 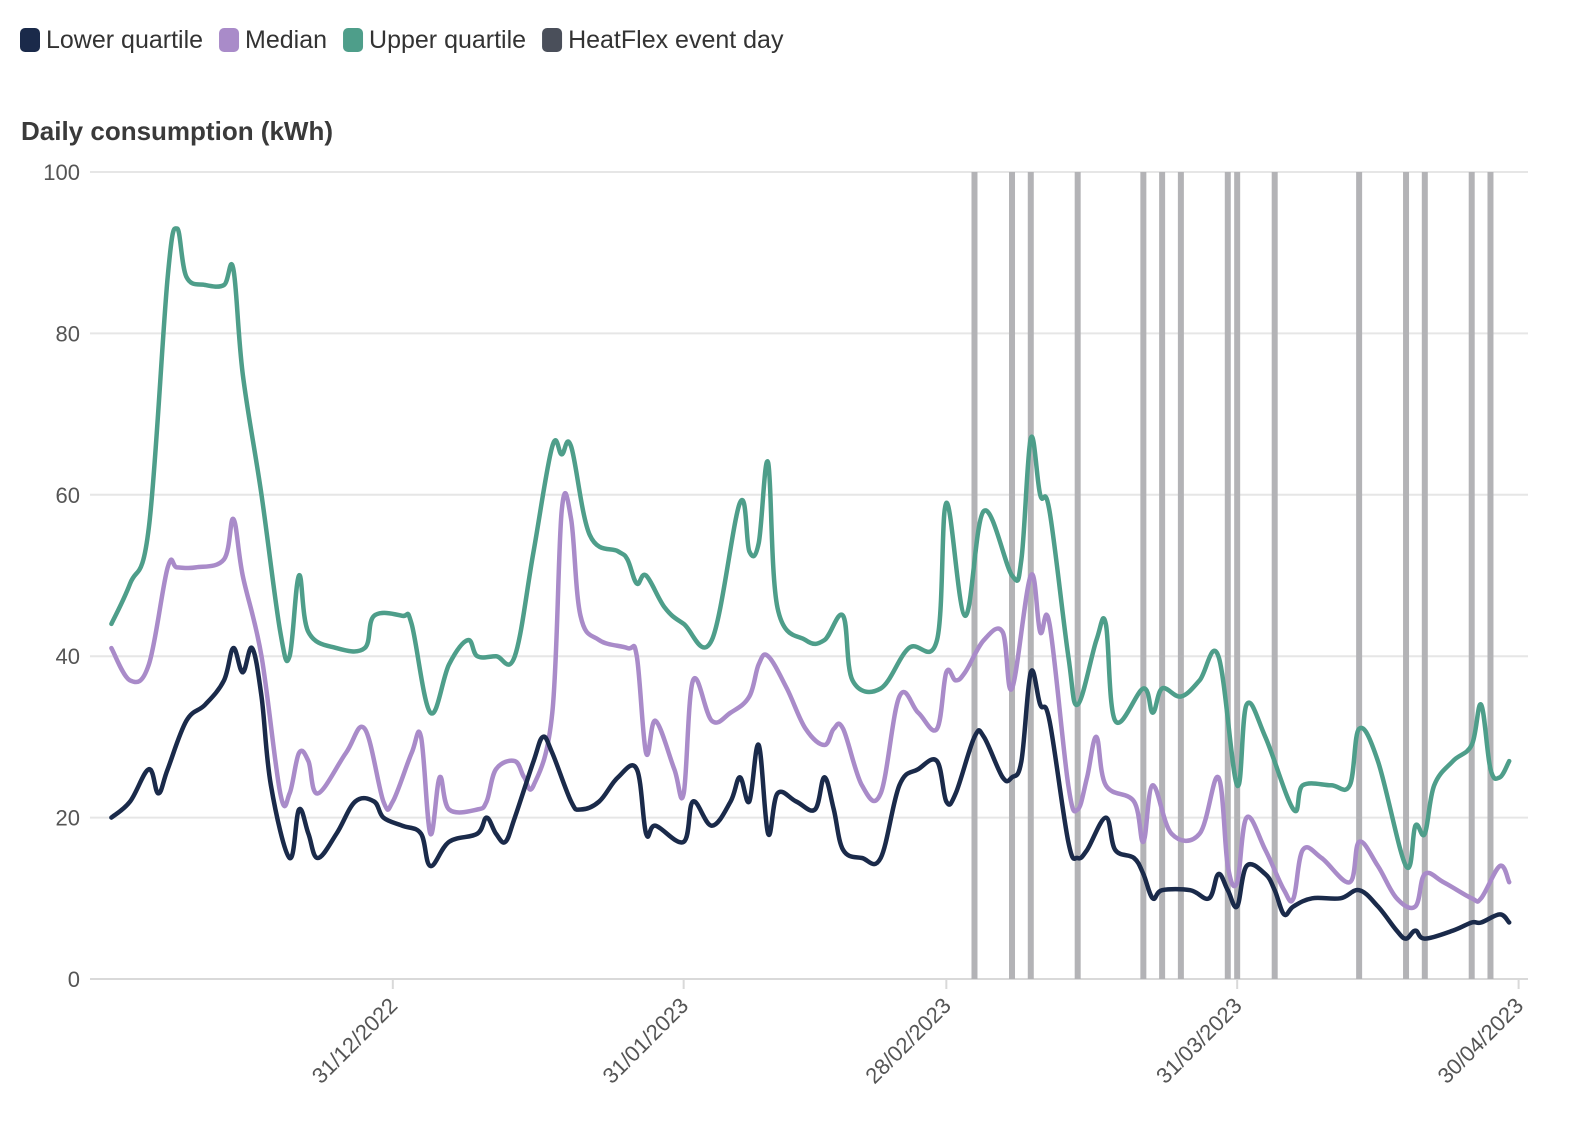 I want to click on legend-label: Median, so click(x=286, y=40).